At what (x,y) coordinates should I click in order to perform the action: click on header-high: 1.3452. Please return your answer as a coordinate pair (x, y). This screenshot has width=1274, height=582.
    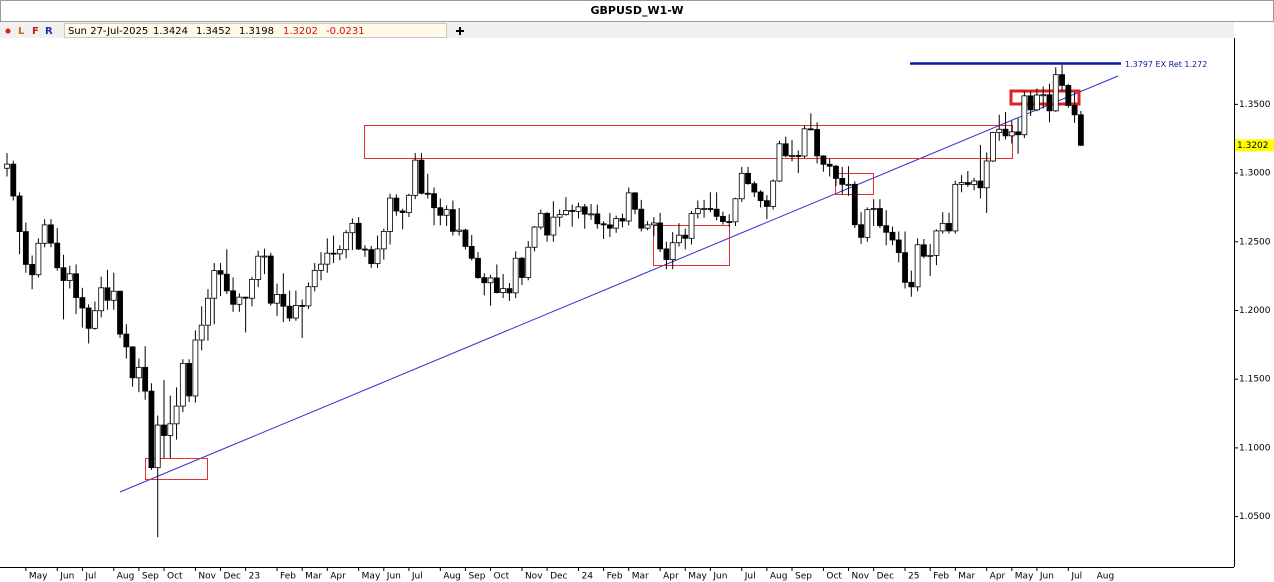
    Looking at the image, I should click on (213, 31).